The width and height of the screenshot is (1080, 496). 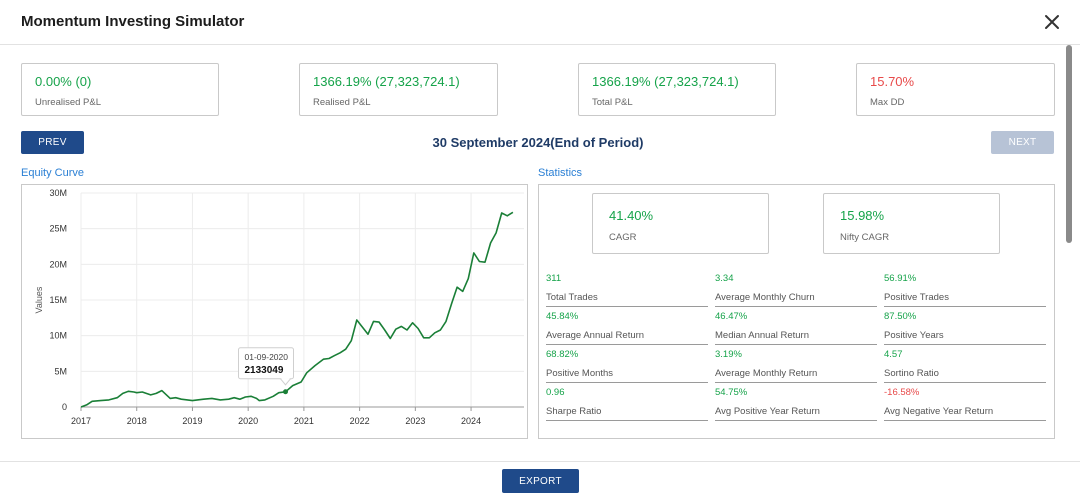 What do you see at coordinates (627, 328) in the screenshot?
I see `stat-item: 45.84% Average Annual Return` at bounding box center [627, 328].